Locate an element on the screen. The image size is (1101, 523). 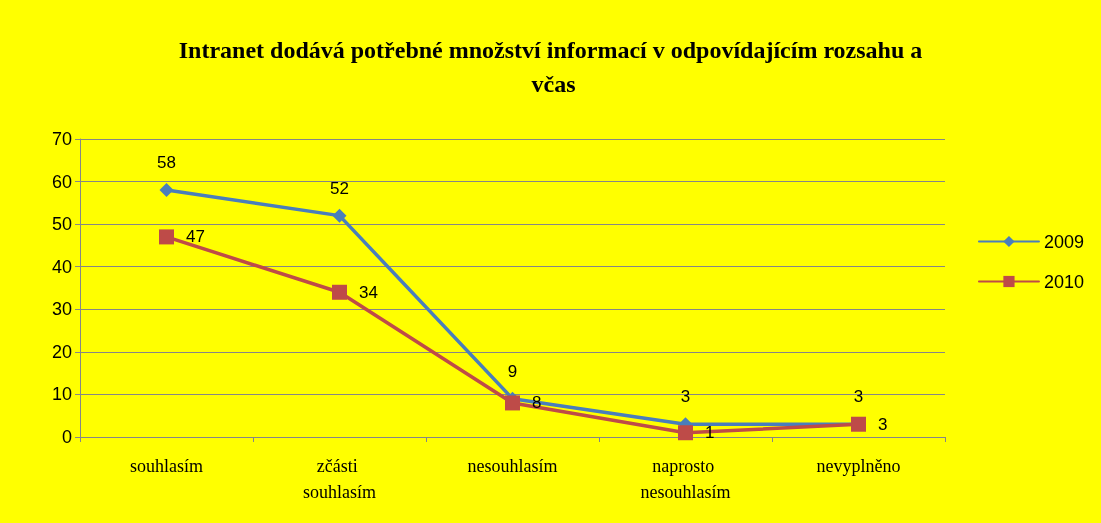
data-label: 34 is located at coordinates (368, 292).